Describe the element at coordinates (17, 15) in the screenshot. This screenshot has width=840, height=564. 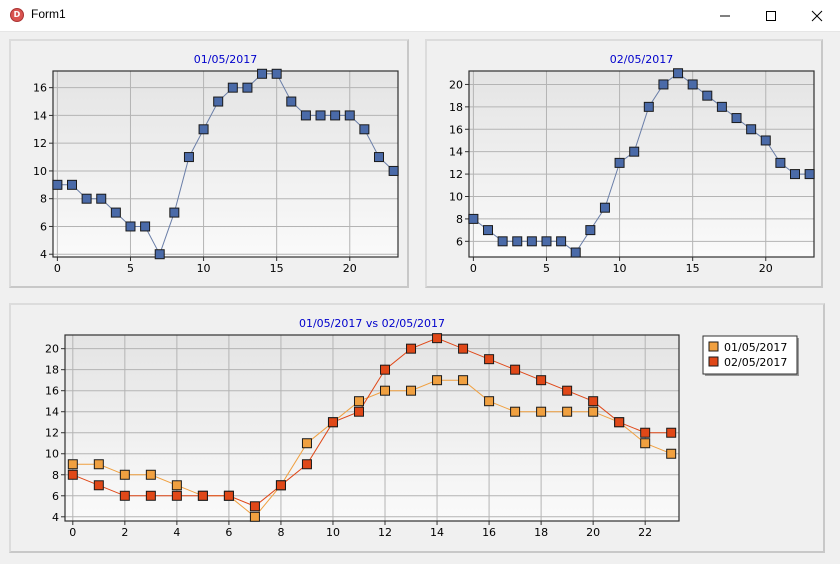
I see `app-icon: D` at that location.